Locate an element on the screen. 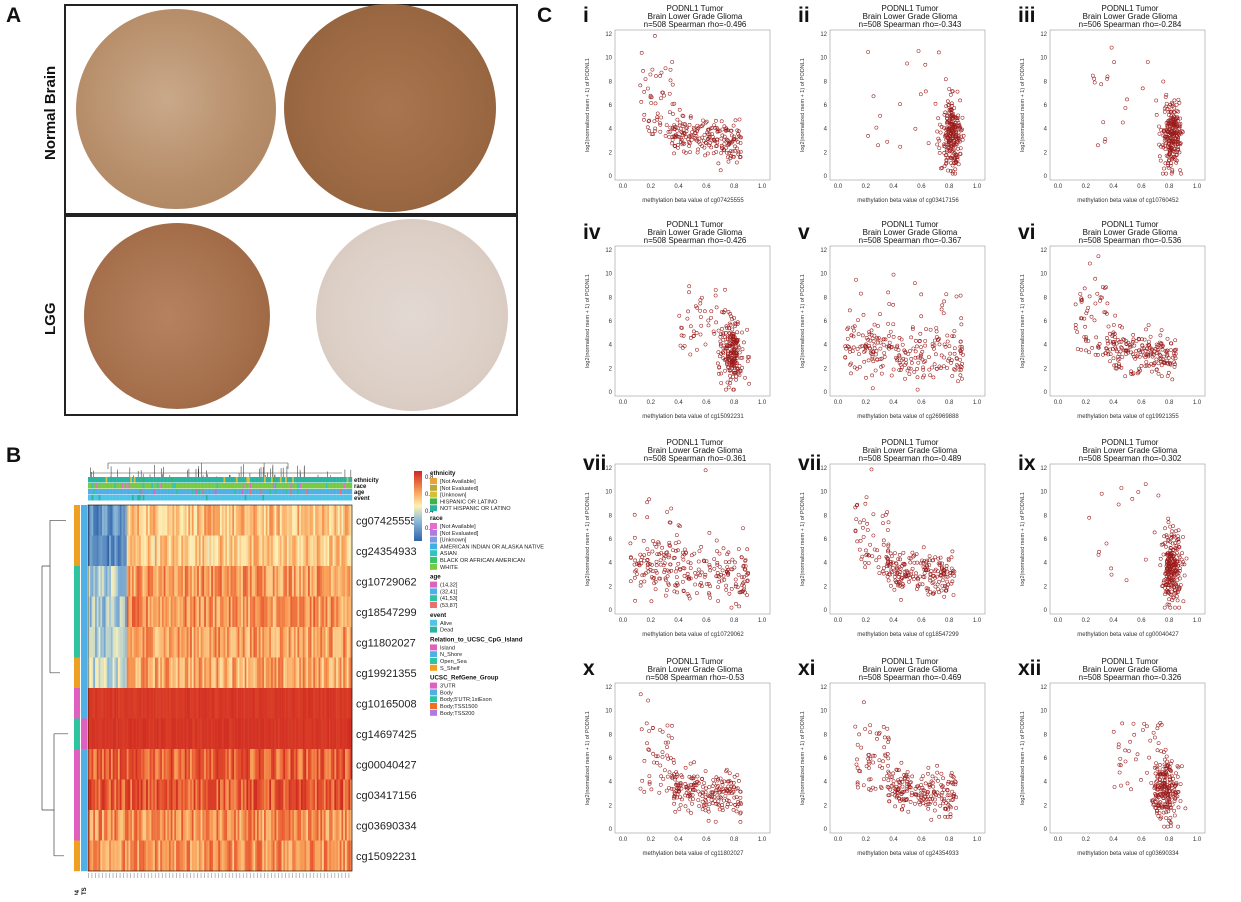 Image resolution: width=1241 pixels, height=902 pixels. x-tick-label: 1.0 is located at coordinates (977, 621).